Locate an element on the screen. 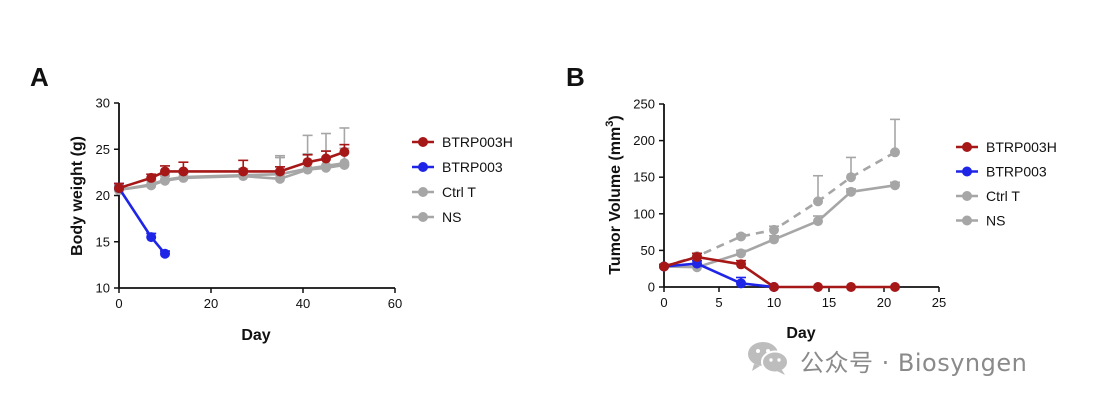 This screenshot has width=1115, height=406. panel-a-x-axis-title: Day is located at coordinates (255, 335).